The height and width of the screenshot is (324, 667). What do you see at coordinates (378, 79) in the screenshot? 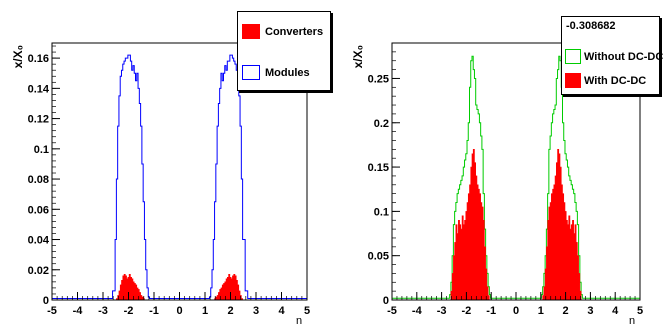
I see `right-y-tick-label: 0.25` at bounding box center [378, 79].